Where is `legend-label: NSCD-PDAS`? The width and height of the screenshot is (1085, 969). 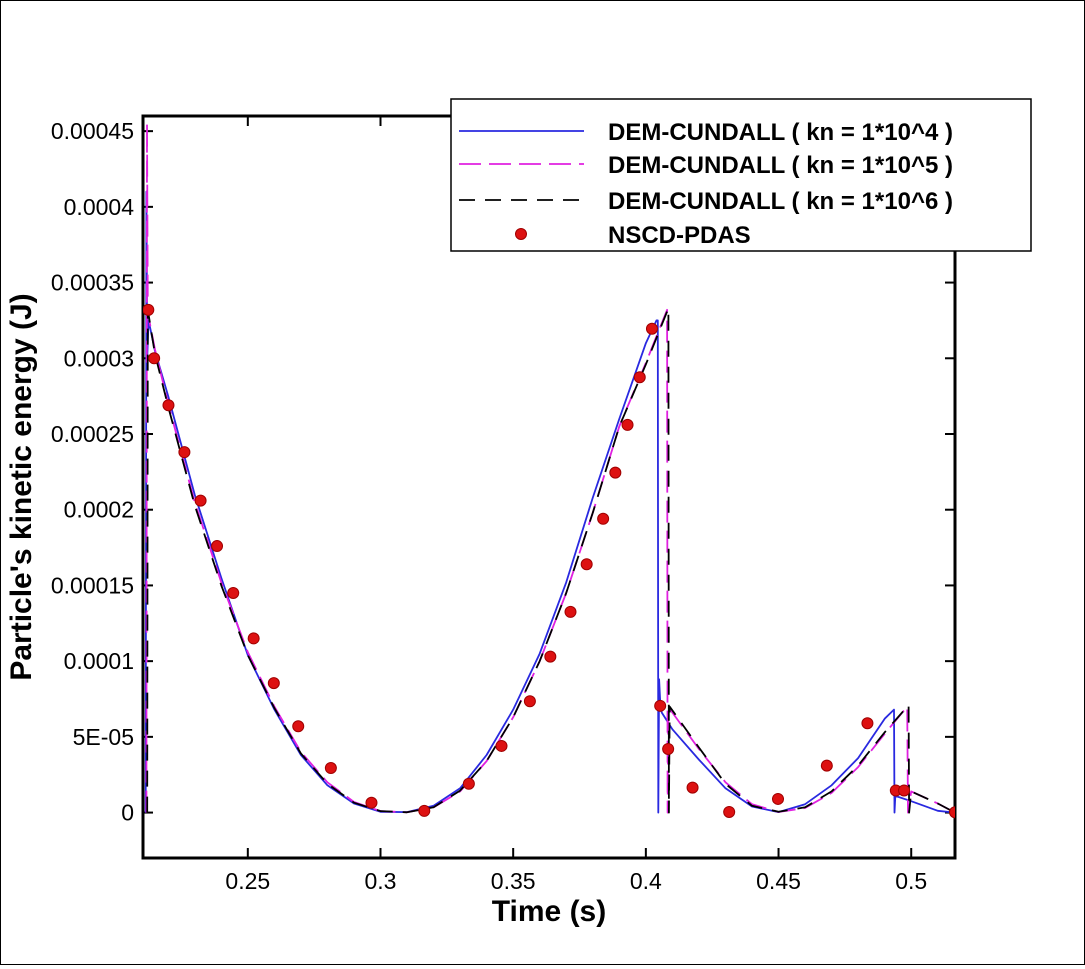
legend-label: NSCD-PDAS is located at coordinates (679, 235).